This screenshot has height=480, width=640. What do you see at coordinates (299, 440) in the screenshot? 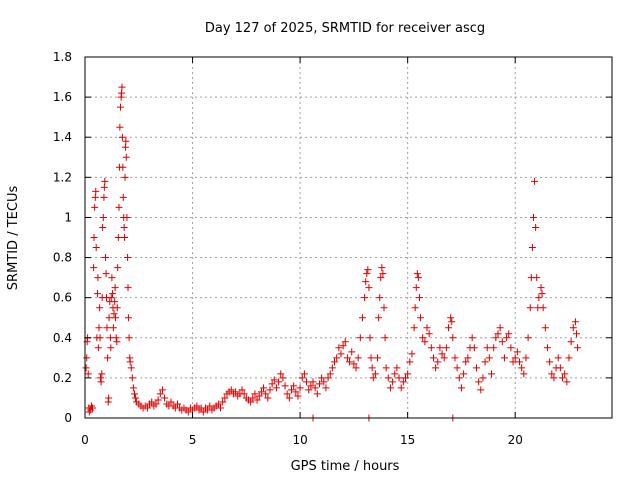
I see `x-tick-label: 10` at bounding box center [299, 440].